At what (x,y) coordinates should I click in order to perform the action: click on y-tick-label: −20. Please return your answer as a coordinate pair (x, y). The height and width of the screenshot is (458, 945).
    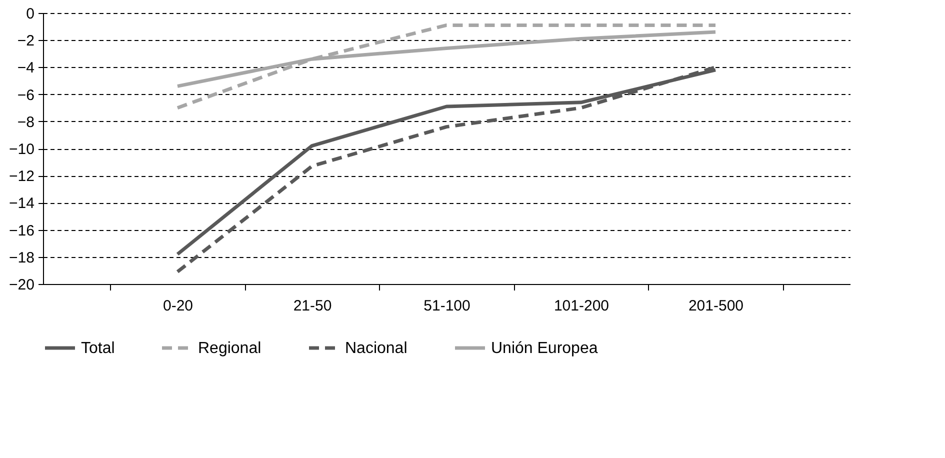
    Looking at the image, I should click on (21, 285).